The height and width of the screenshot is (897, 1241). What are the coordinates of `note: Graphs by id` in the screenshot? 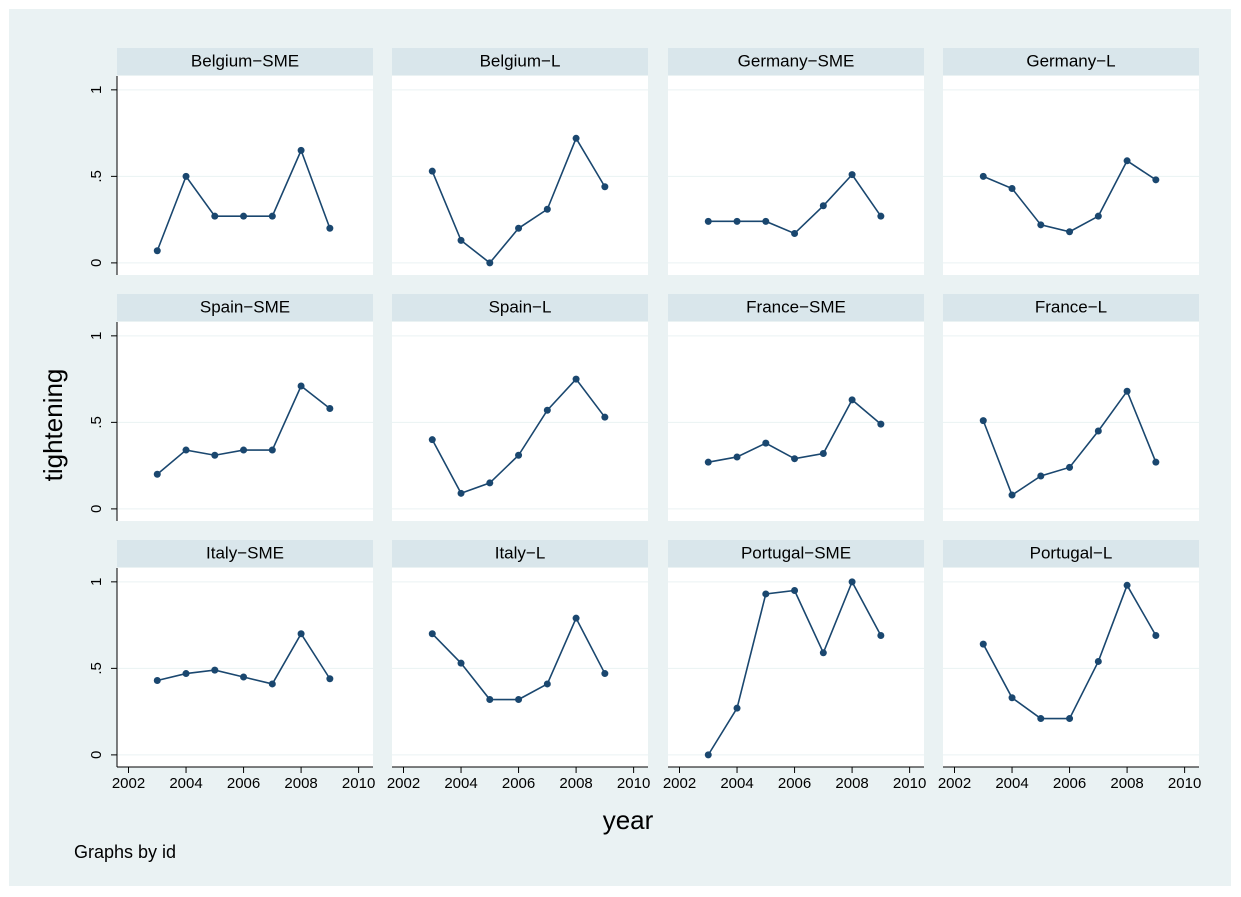 It's located at (125, 852).